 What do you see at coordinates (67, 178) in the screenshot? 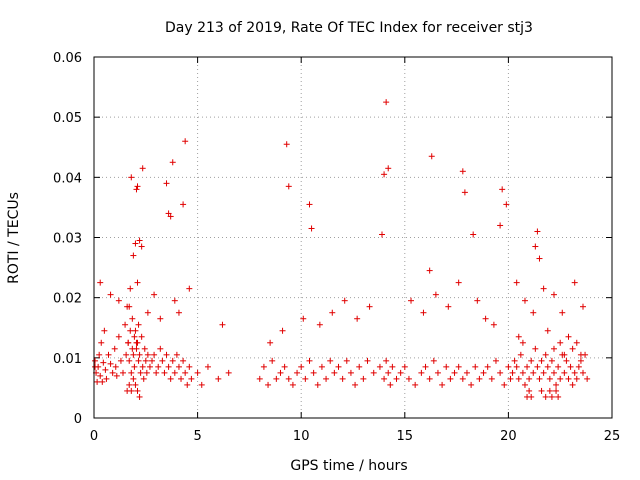
I see `y-tick-label: 0.04` at bounding box center [67, 178].